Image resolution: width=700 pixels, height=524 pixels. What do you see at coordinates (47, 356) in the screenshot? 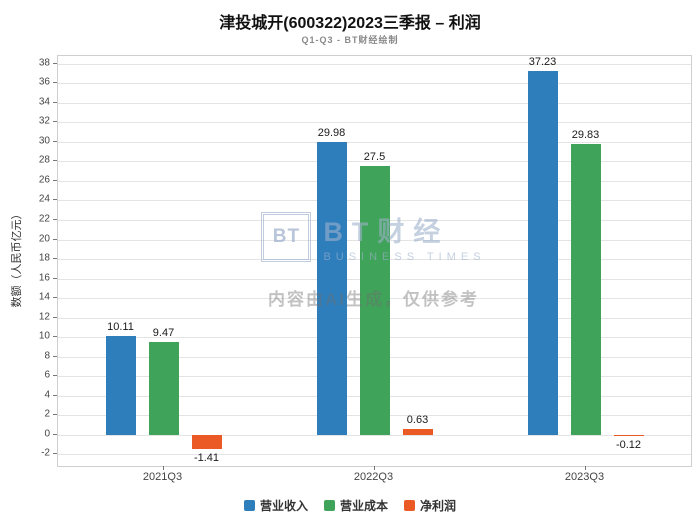
I see `y-tick-label: 8` at bounding box center [47, 356].